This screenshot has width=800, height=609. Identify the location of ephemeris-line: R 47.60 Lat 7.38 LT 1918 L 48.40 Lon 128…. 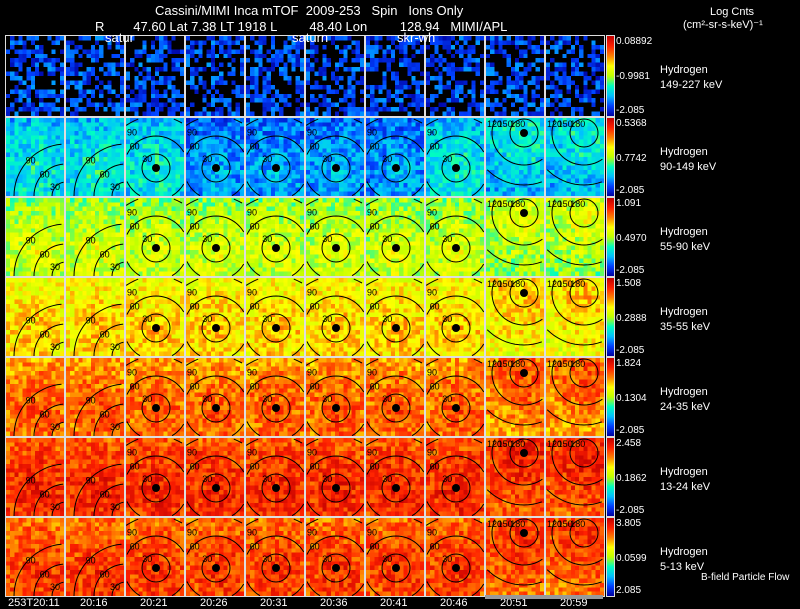
(301, 26).